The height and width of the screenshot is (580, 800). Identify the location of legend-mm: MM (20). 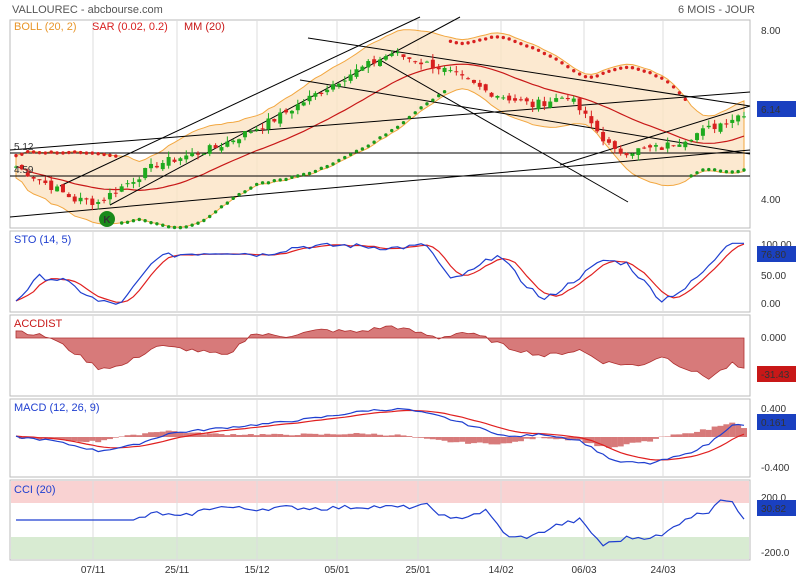
(204, 27).